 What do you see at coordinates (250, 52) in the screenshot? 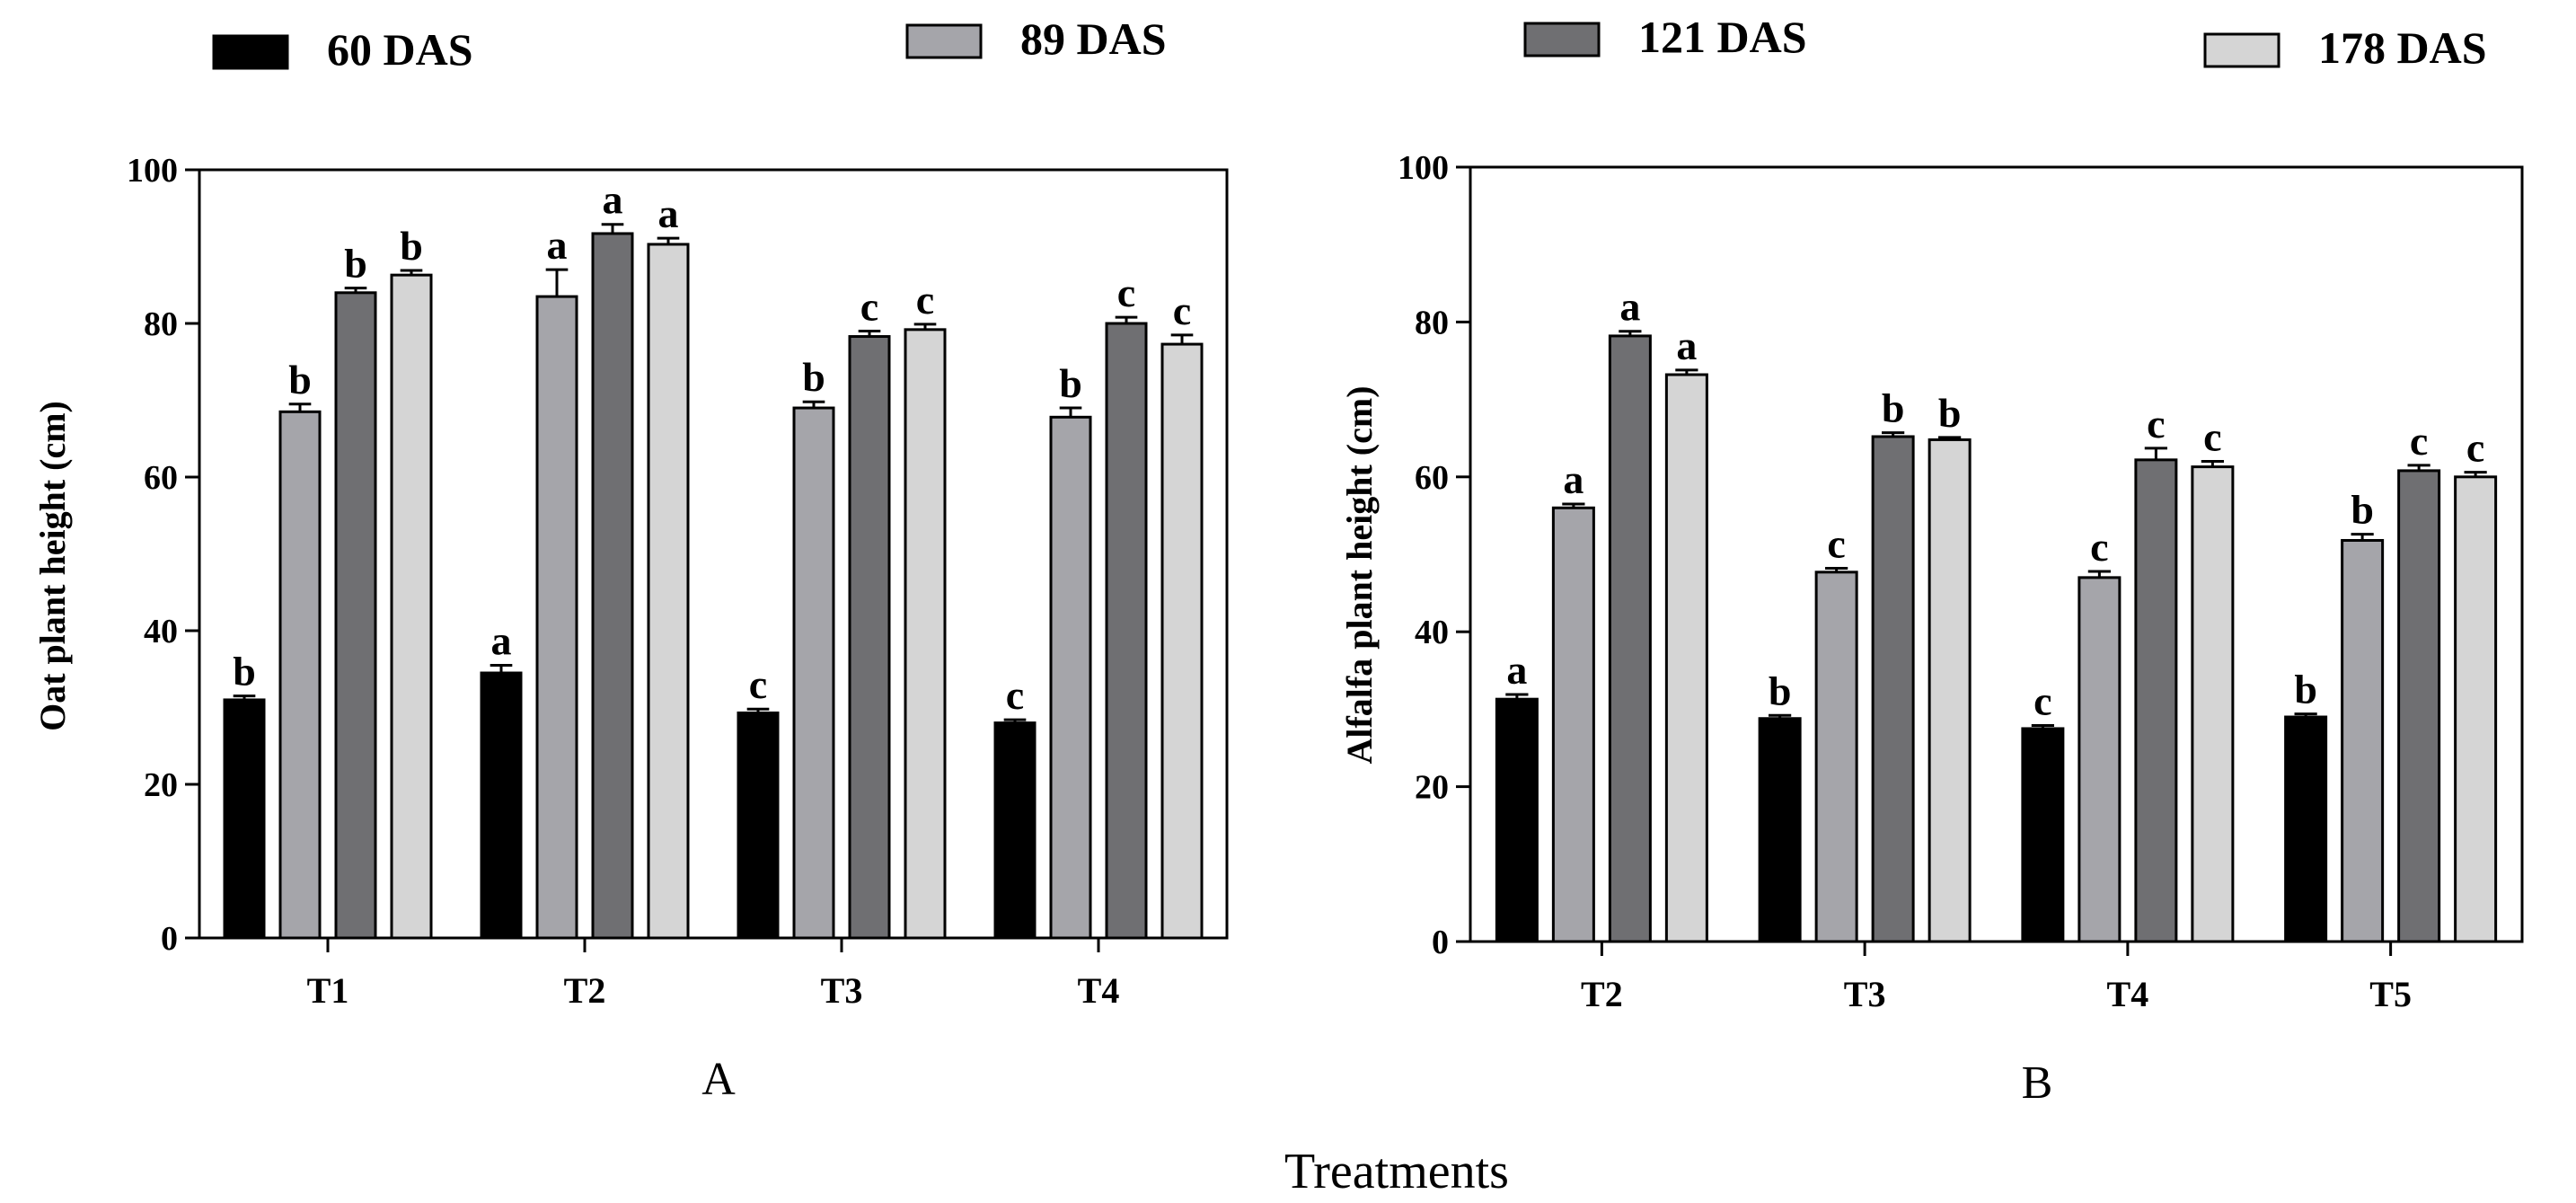
I see `legend-swatch-60-das` at bounding box center [250, 52].